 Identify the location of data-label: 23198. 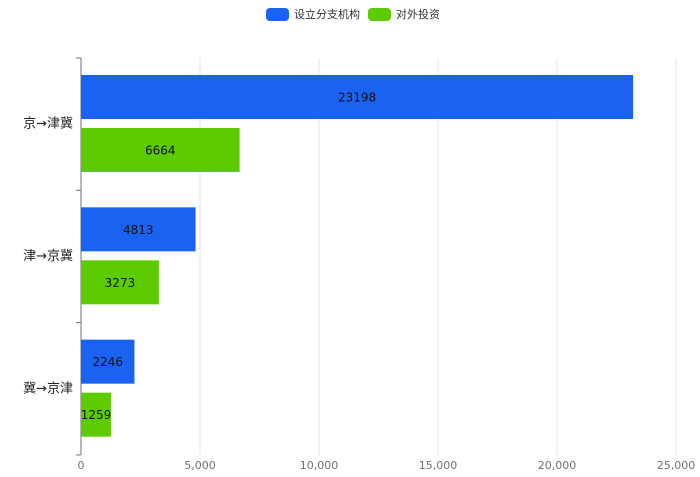
(357, 98).